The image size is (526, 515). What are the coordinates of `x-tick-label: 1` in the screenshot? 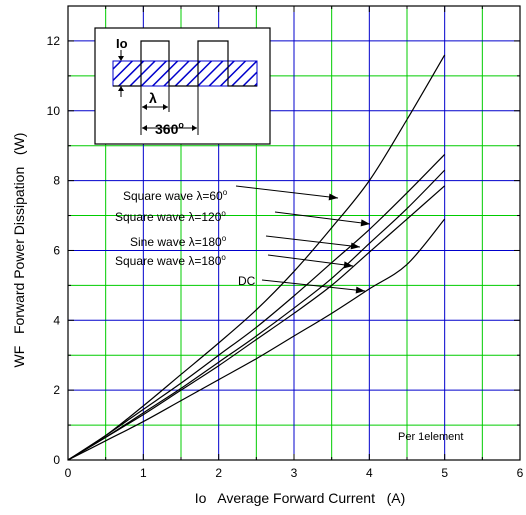 It's located at (143, 473).